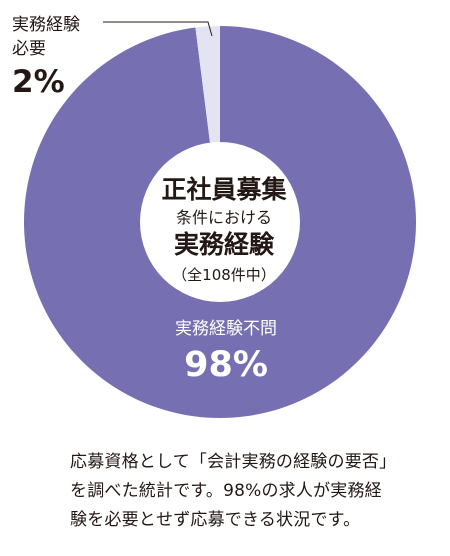 Image resolution: width=450 pixels, height=556 pixels. Describe the element at coordinates (226, 365) in the screenshot. I see `slice-value-main: 98%` at that location.